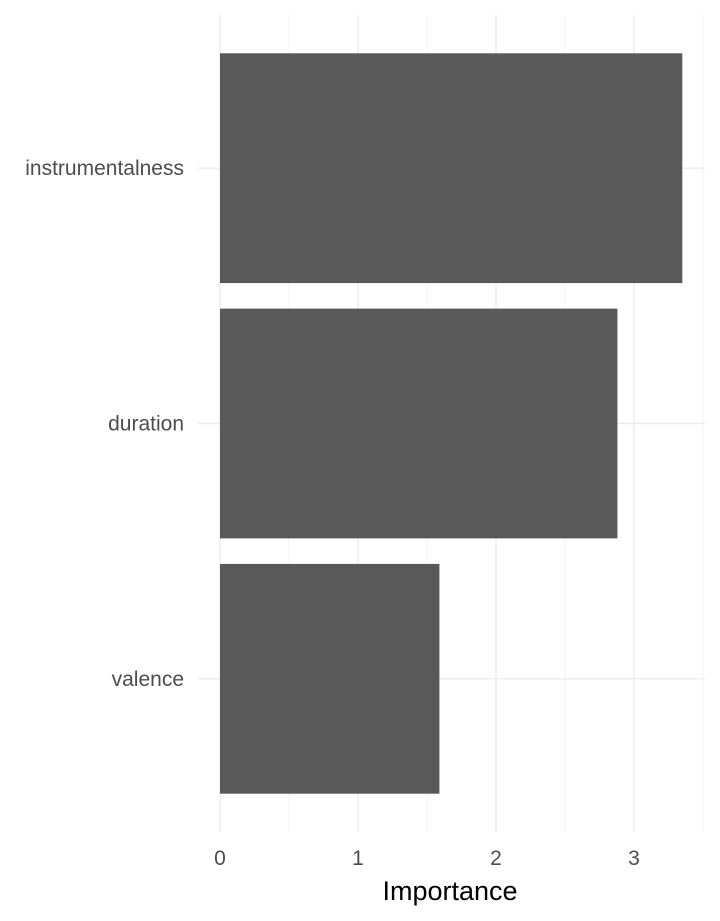 Image resolution: width=720 pixels, height=921 pixels. Describe the element at coordinates (330, 678) in the screenshot. I see `bar-valence` at that location.